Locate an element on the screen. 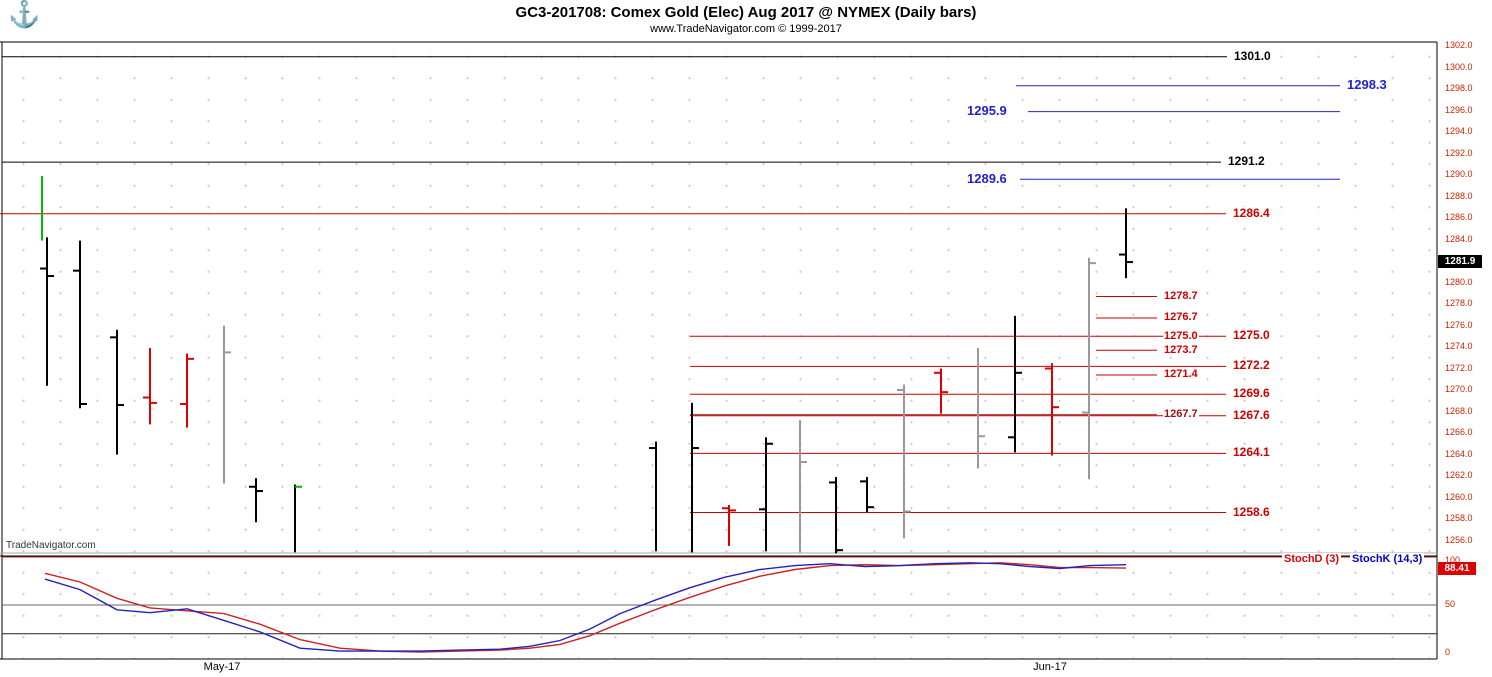  time-axis-label: May-17 is located at coordinates (222, 667).